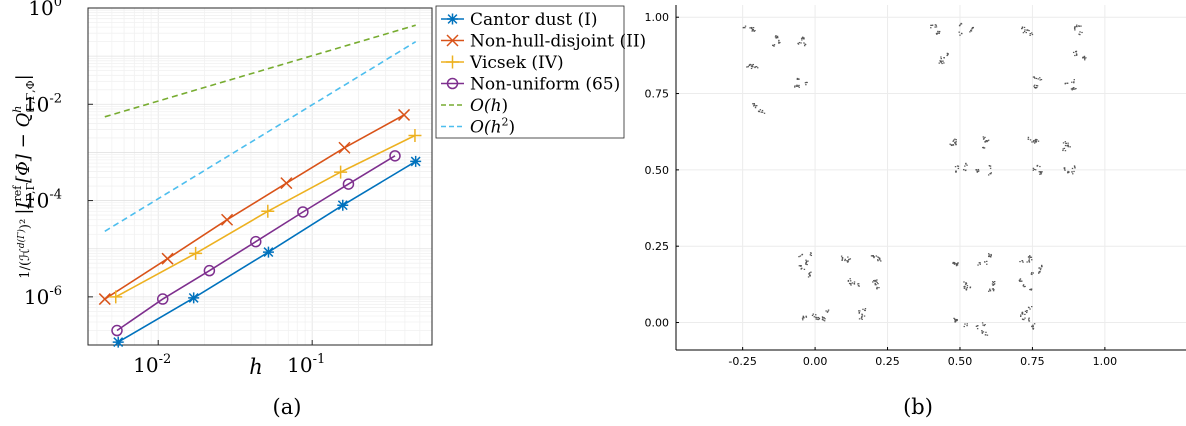  Describe the element at coordinates (657, 323) in the screenshot. I see `y-tick-label: 0.00` at that location.